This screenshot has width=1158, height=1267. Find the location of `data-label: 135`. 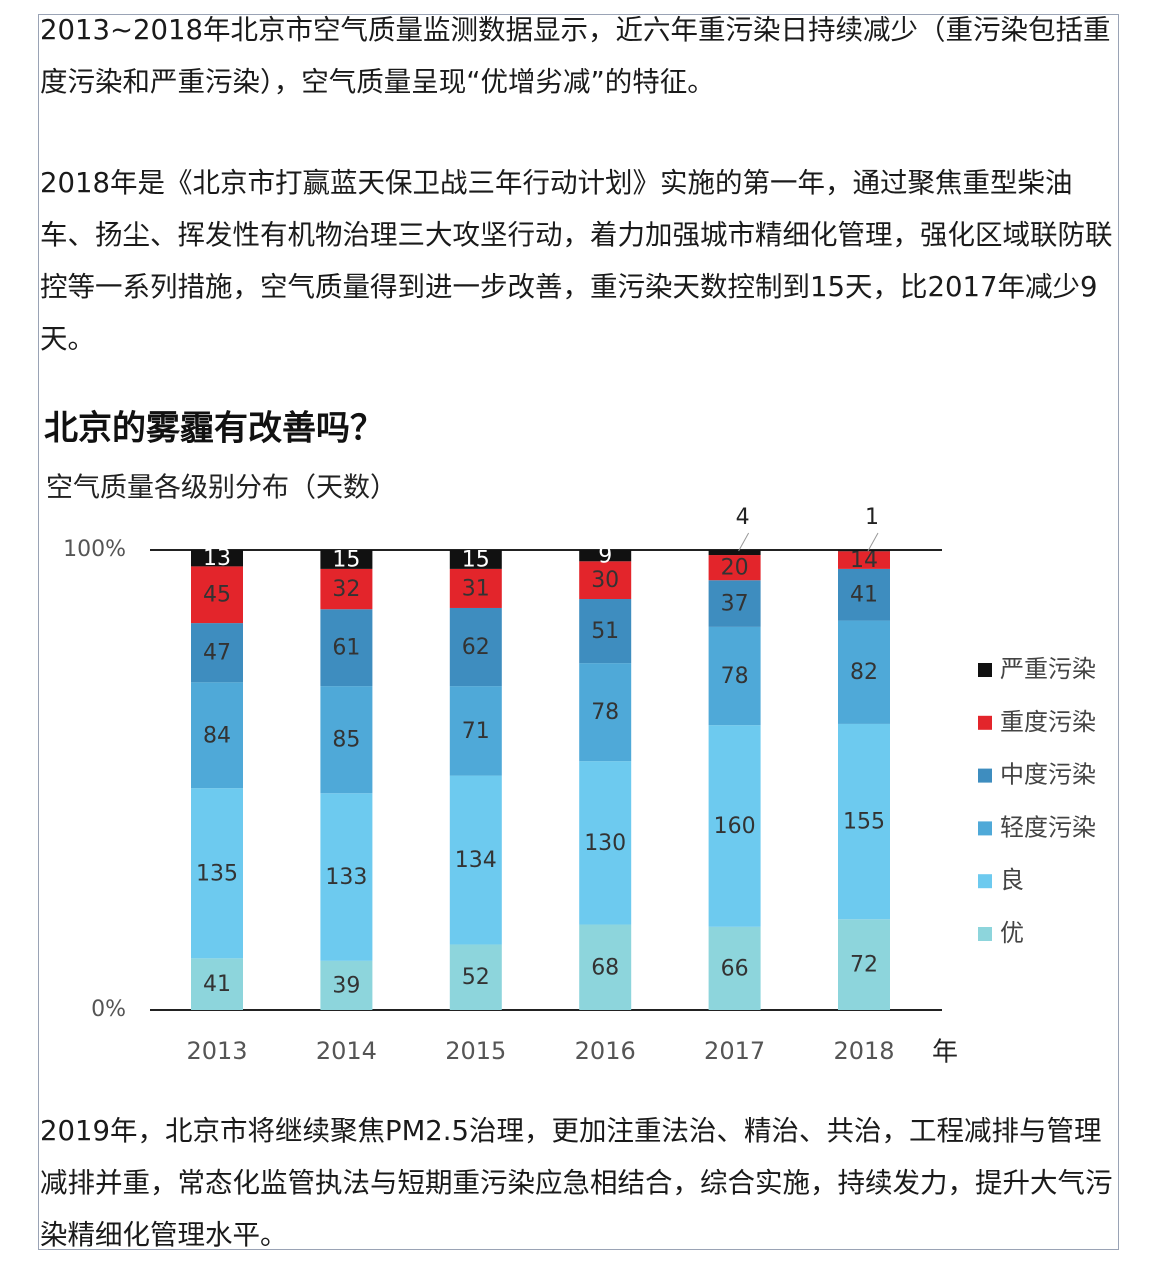

data-label: 135 is located at coordinates (217, 873).